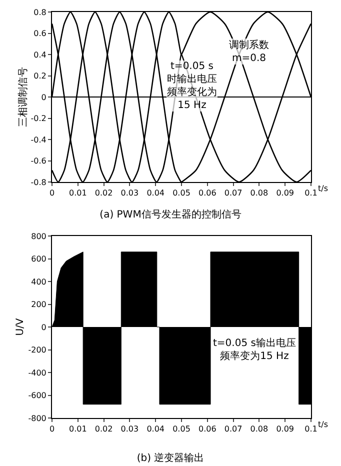 The image size is (341, 466). I want to click on y-tick-label: -600, so click(37, 395).